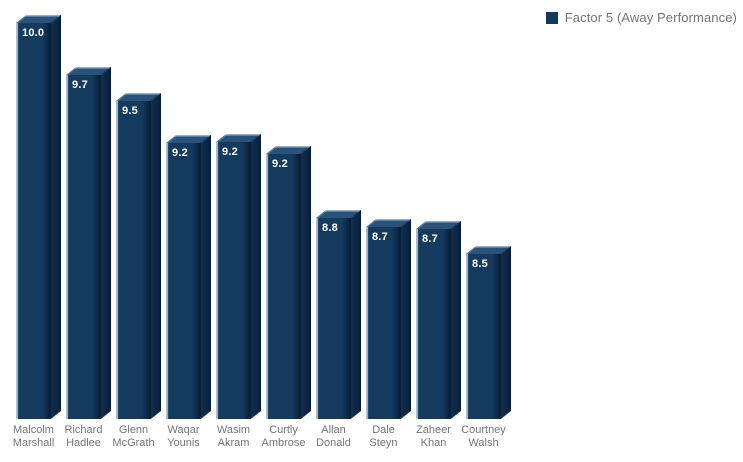 Image resolution: width=743 pixels, height=462 pixels. I want to click on bar-glenn-mcgrath: 9.5, so click(138, 256).